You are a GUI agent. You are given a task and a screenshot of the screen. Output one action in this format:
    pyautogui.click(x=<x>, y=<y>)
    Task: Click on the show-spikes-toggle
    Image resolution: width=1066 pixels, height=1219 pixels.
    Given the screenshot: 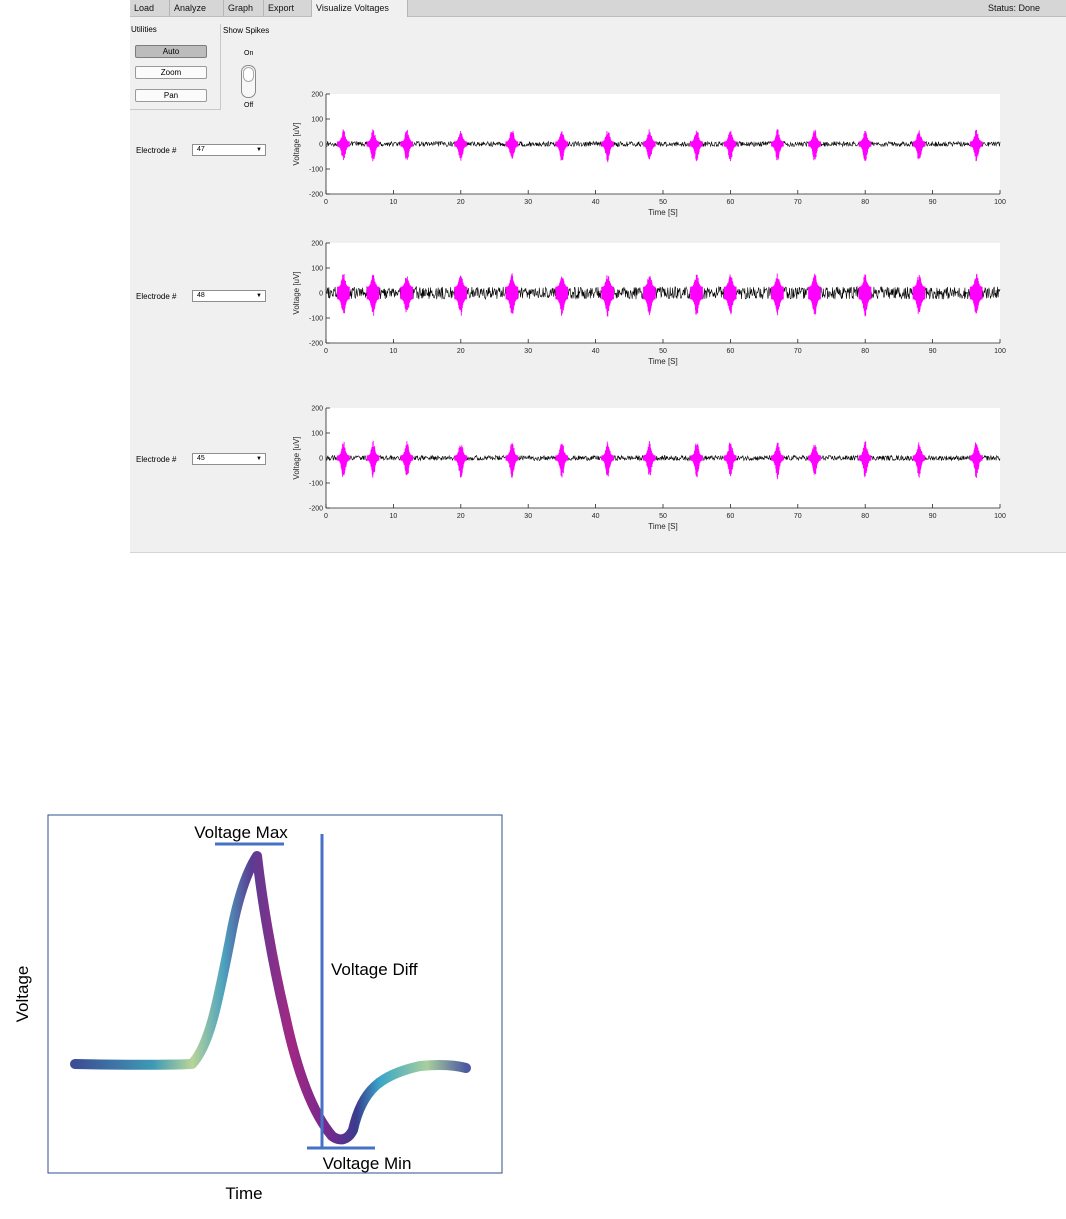 What is the action you would take?
    pyautogui.click(x=248, y=81)
    